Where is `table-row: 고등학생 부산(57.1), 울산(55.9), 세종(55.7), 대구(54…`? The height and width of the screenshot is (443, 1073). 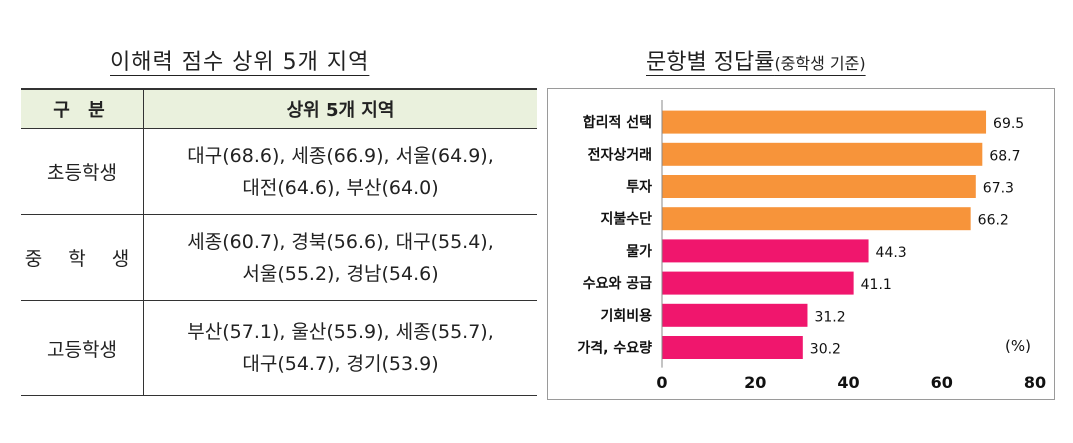 table-row: 고등학생 부산(57.1), 울산(55.9), 세종(55.7), 대구(54… is located at coordinates (279, 348).